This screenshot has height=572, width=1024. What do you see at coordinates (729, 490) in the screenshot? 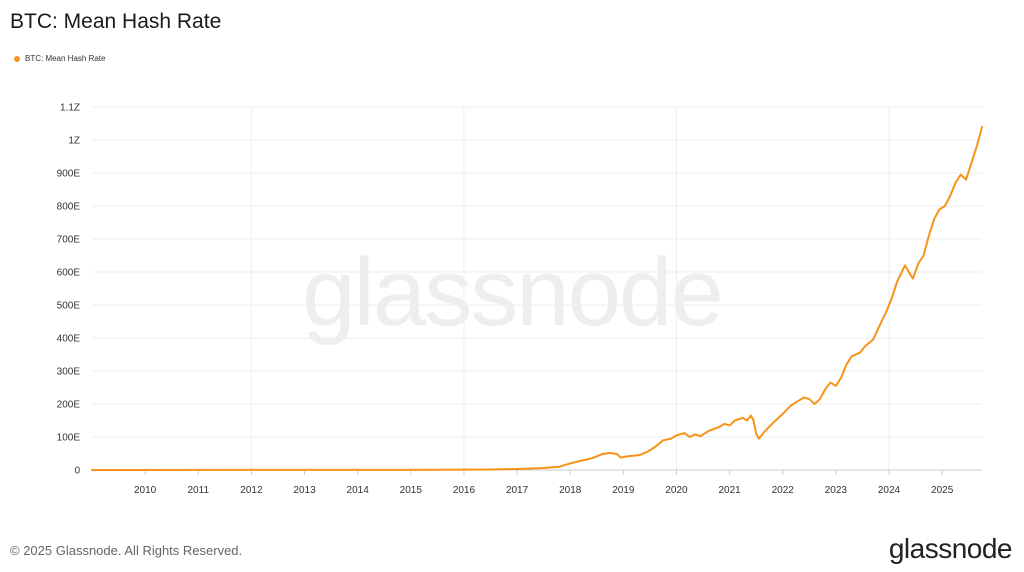
I see `x-tick-label: 2021` at bounding box center [729, 490].